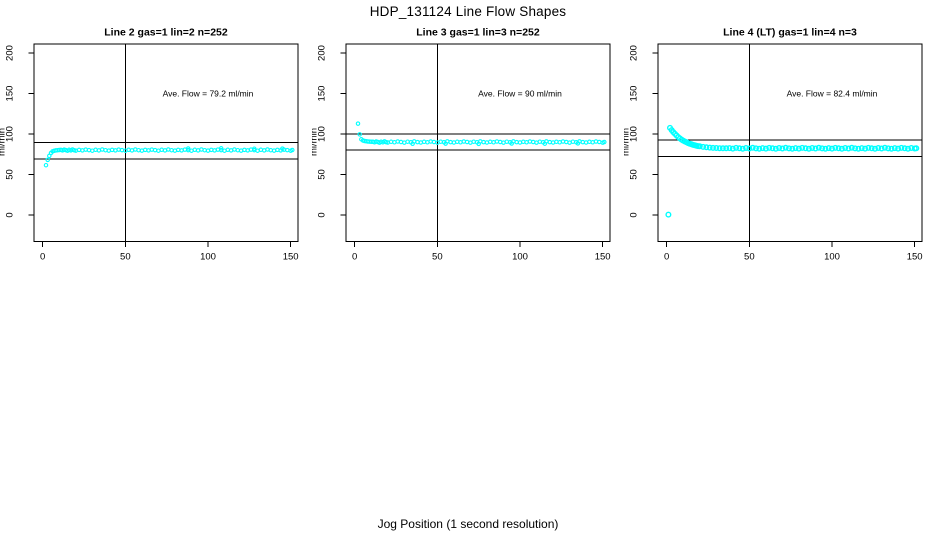  Describe the element at coordinates (520, 94) in the screenshot. I see `ave-flow-annotation: Ave. Flow = 90 ml/min` at that location.